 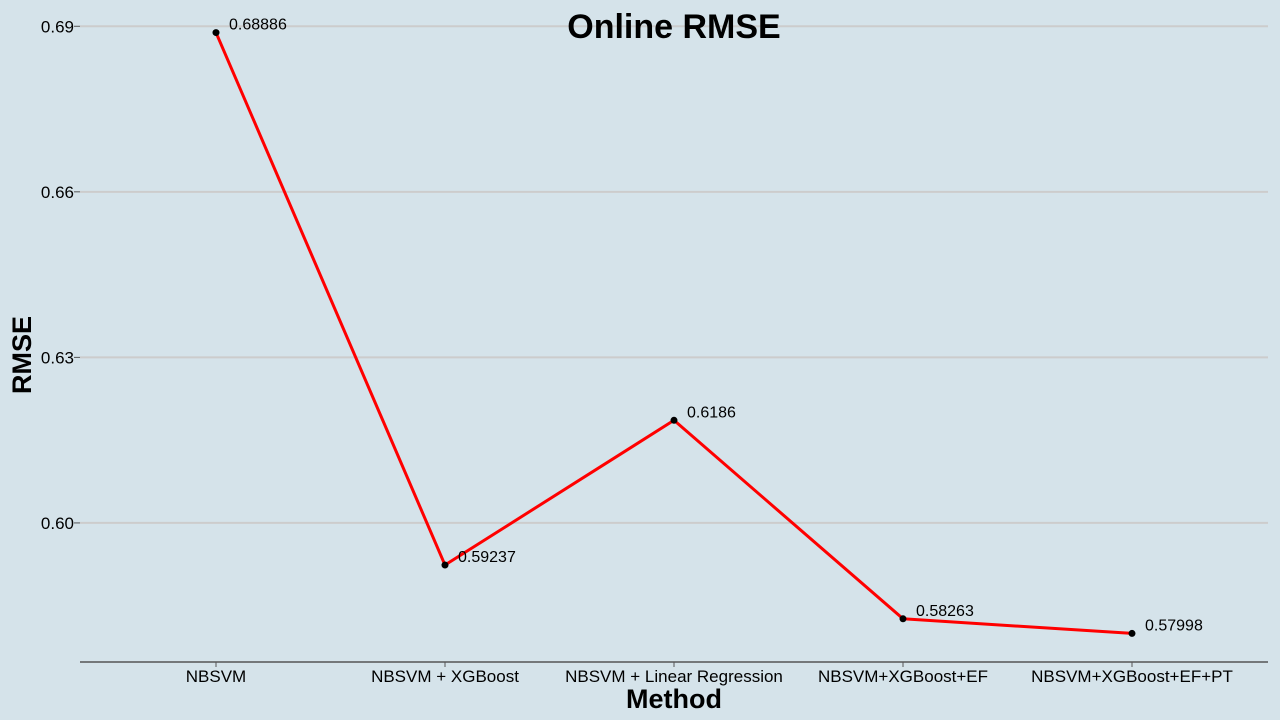 I want to click on y-tick-label: 0.63, so click(x=57, y=357).